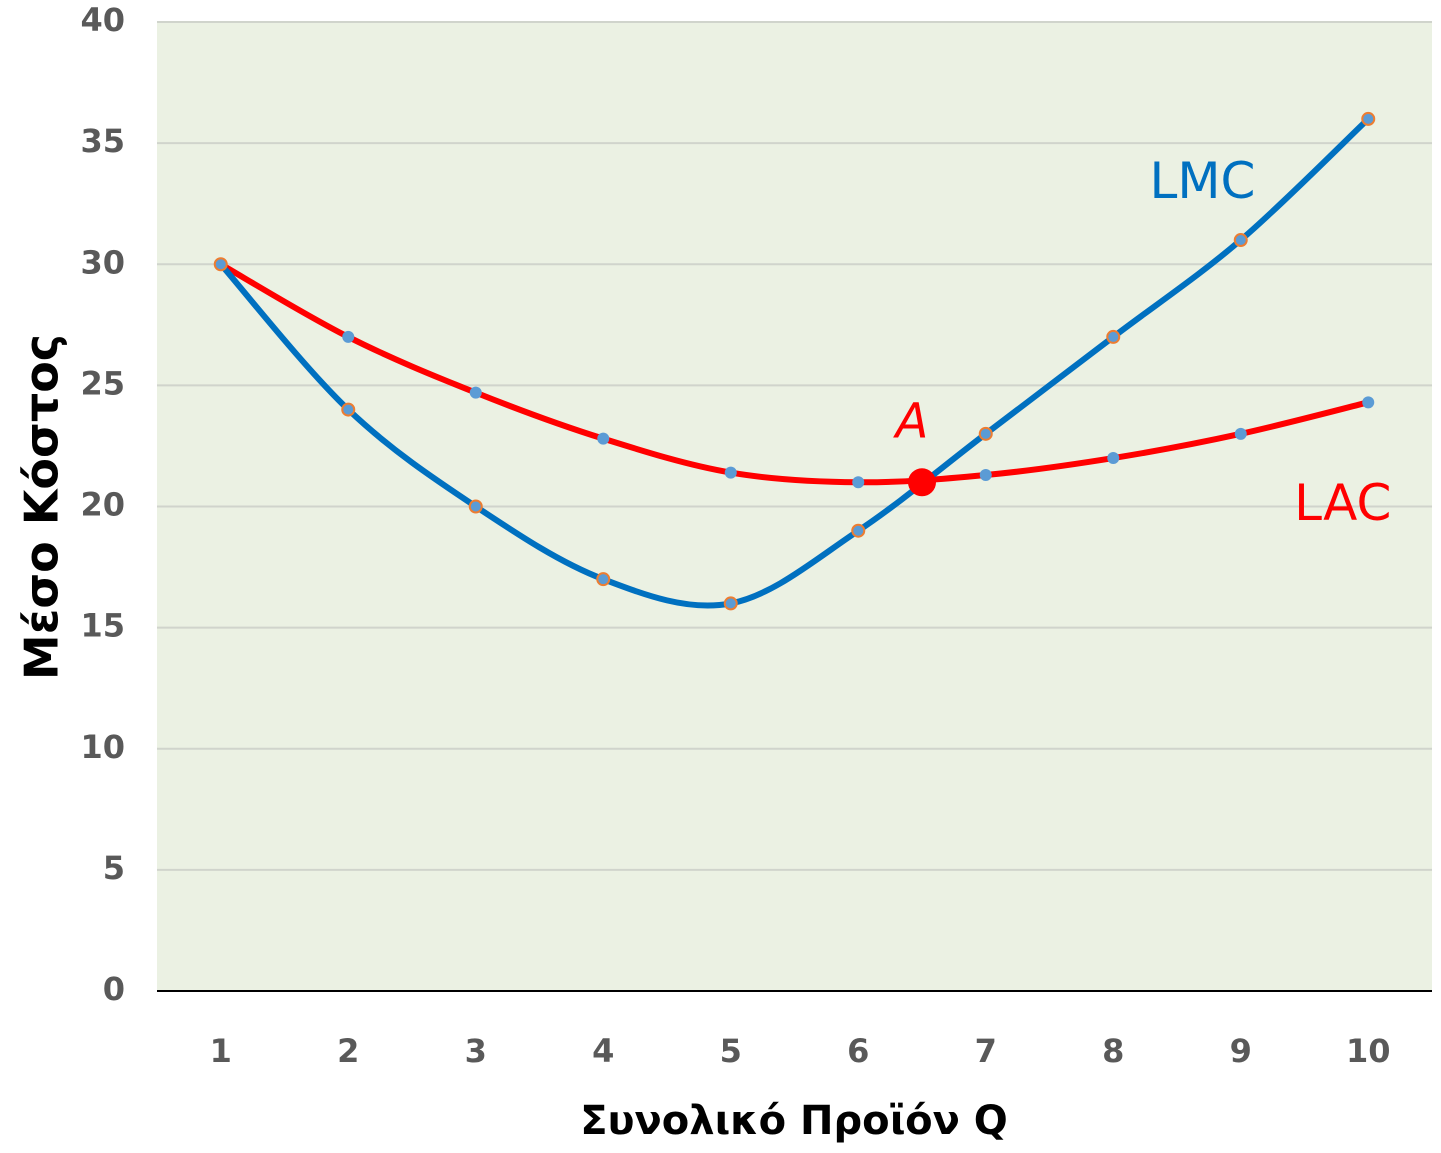 Image resolution: width=1441 pixels, height=1153 pixels. I want to click on y-tick-label: 35, so click(102, 141).